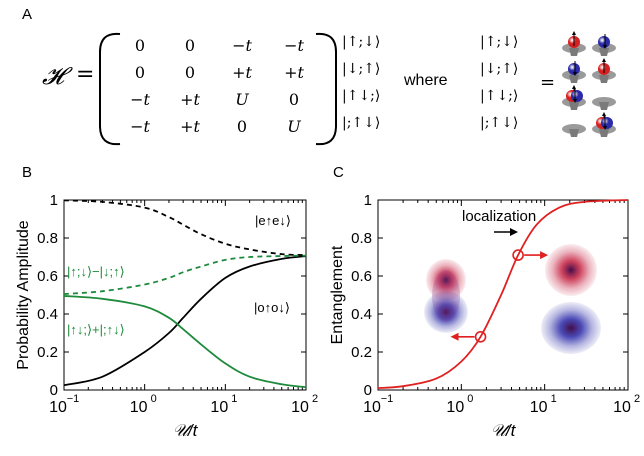 The image size is (644, 456). What do you see at coordinates (272, 307) in the screenshot?
I see `series-label: |o↑o↓⟩` at bounding box center [272, 307].